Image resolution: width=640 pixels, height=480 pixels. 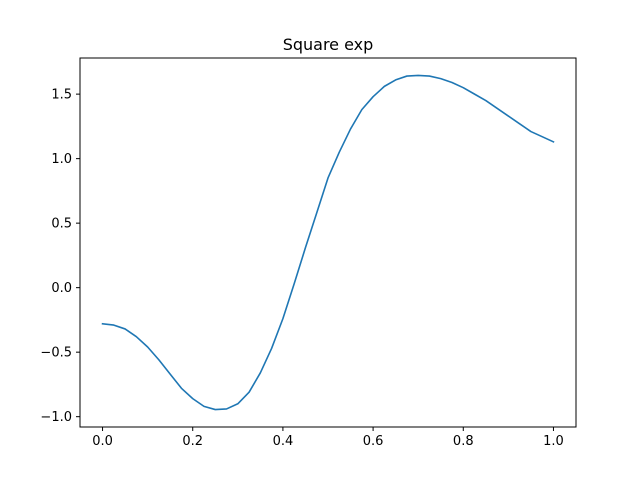 What do you see at coordinates (56, 417) in the screenshot?
I see `y-tick-label: −1.0` at bounding box center [56, 417].